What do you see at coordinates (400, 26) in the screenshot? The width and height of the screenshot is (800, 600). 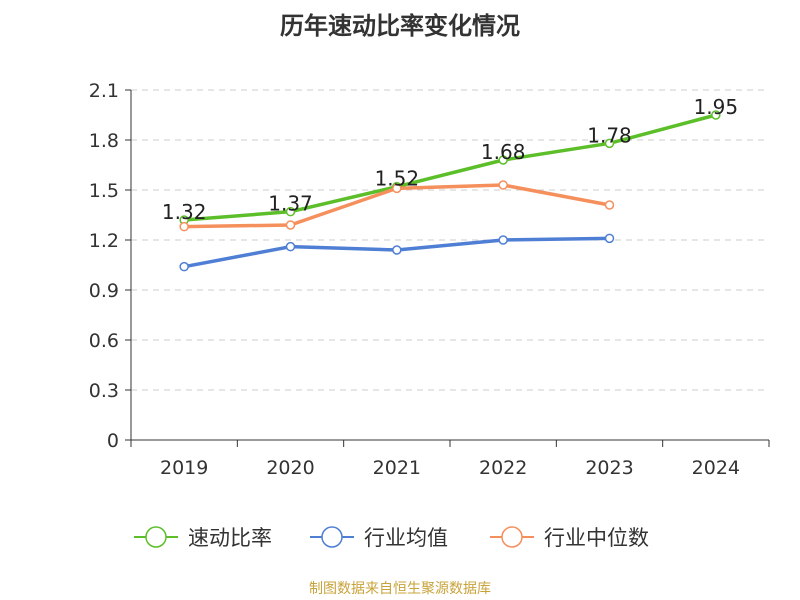 I see `chart-title: 历年速动比率变化情况` at bounding box center [400, 26].